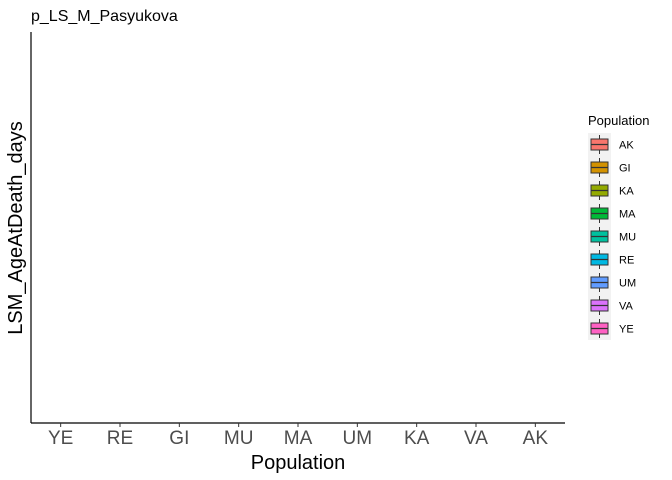 This screenshot has height=480, width=672. I want to click on x-tick-label-re: RE, so click(120, 438).